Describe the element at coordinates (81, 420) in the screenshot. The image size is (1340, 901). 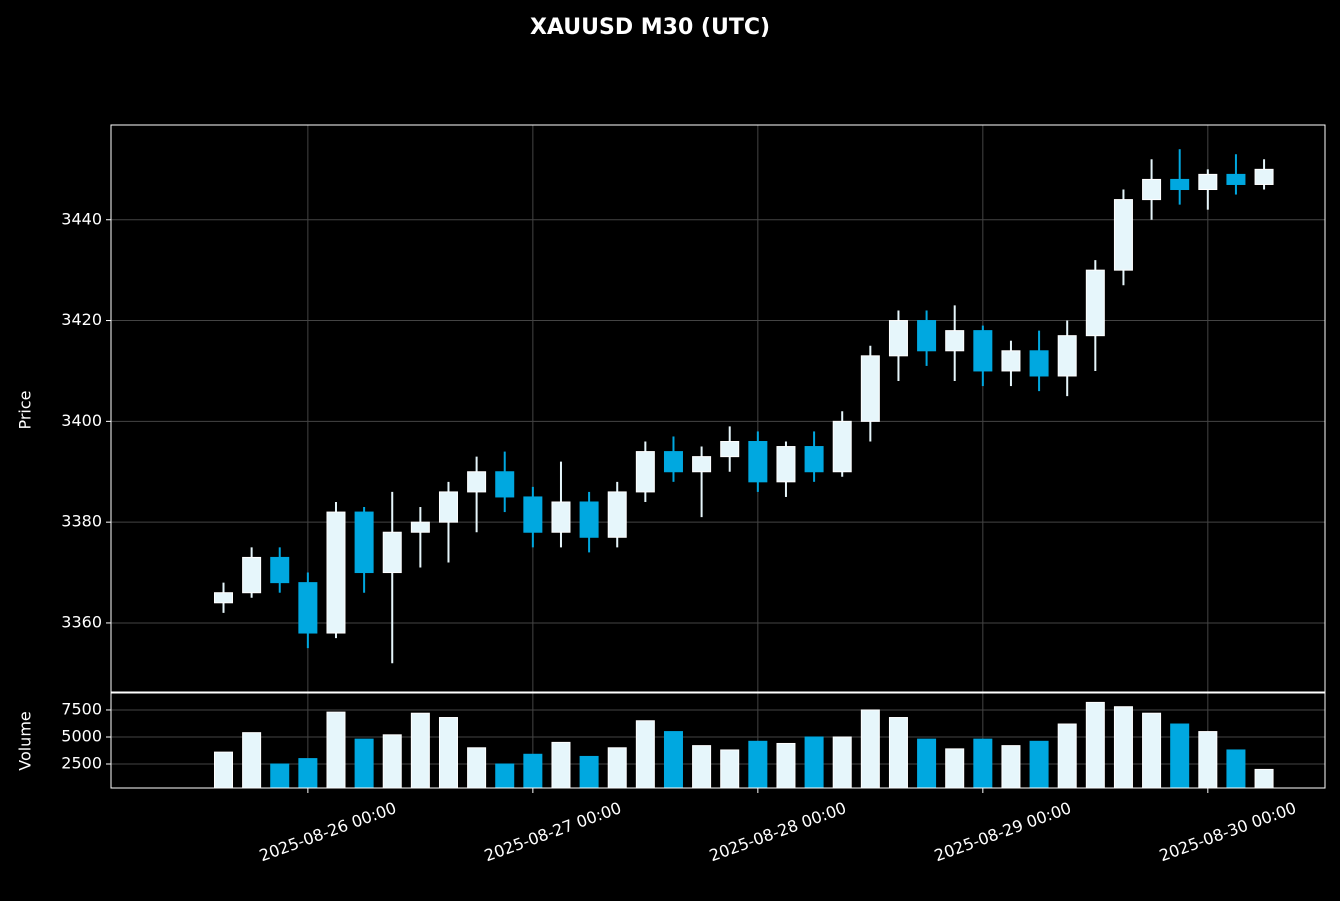
I see `y-tick-label: 3400` at that location.